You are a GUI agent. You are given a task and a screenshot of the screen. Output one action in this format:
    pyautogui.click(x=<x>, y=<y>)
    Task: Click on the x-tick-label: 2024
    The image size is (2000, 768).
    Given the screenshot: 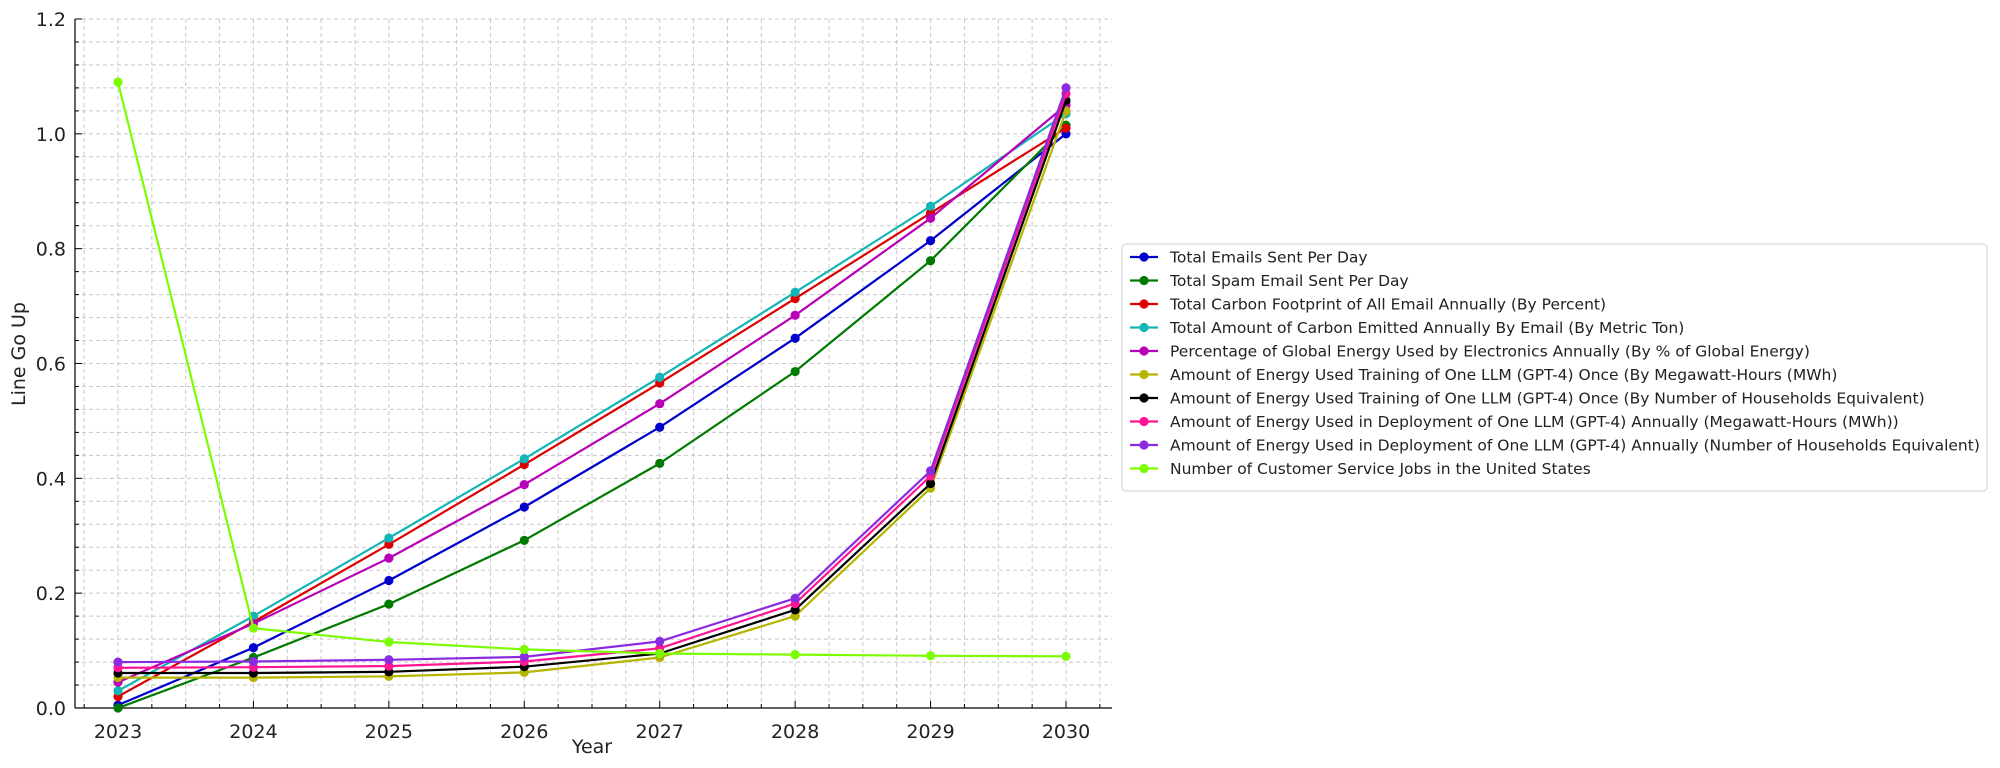 What is the action you would take?
    pyautogui.click(x=253, y=732)
    